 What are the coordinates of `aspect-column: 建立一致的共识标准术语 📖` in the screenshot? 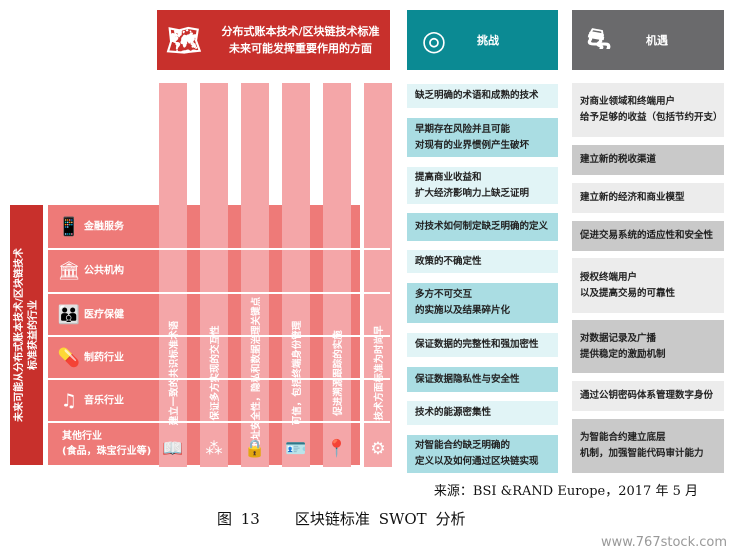 It's located at (173, 275).